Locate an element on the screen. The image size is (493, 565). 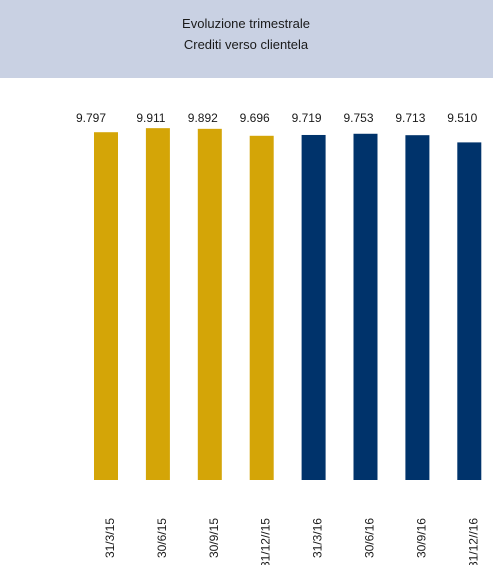
value-label: 9.892 is located at coordinates (203, 118).